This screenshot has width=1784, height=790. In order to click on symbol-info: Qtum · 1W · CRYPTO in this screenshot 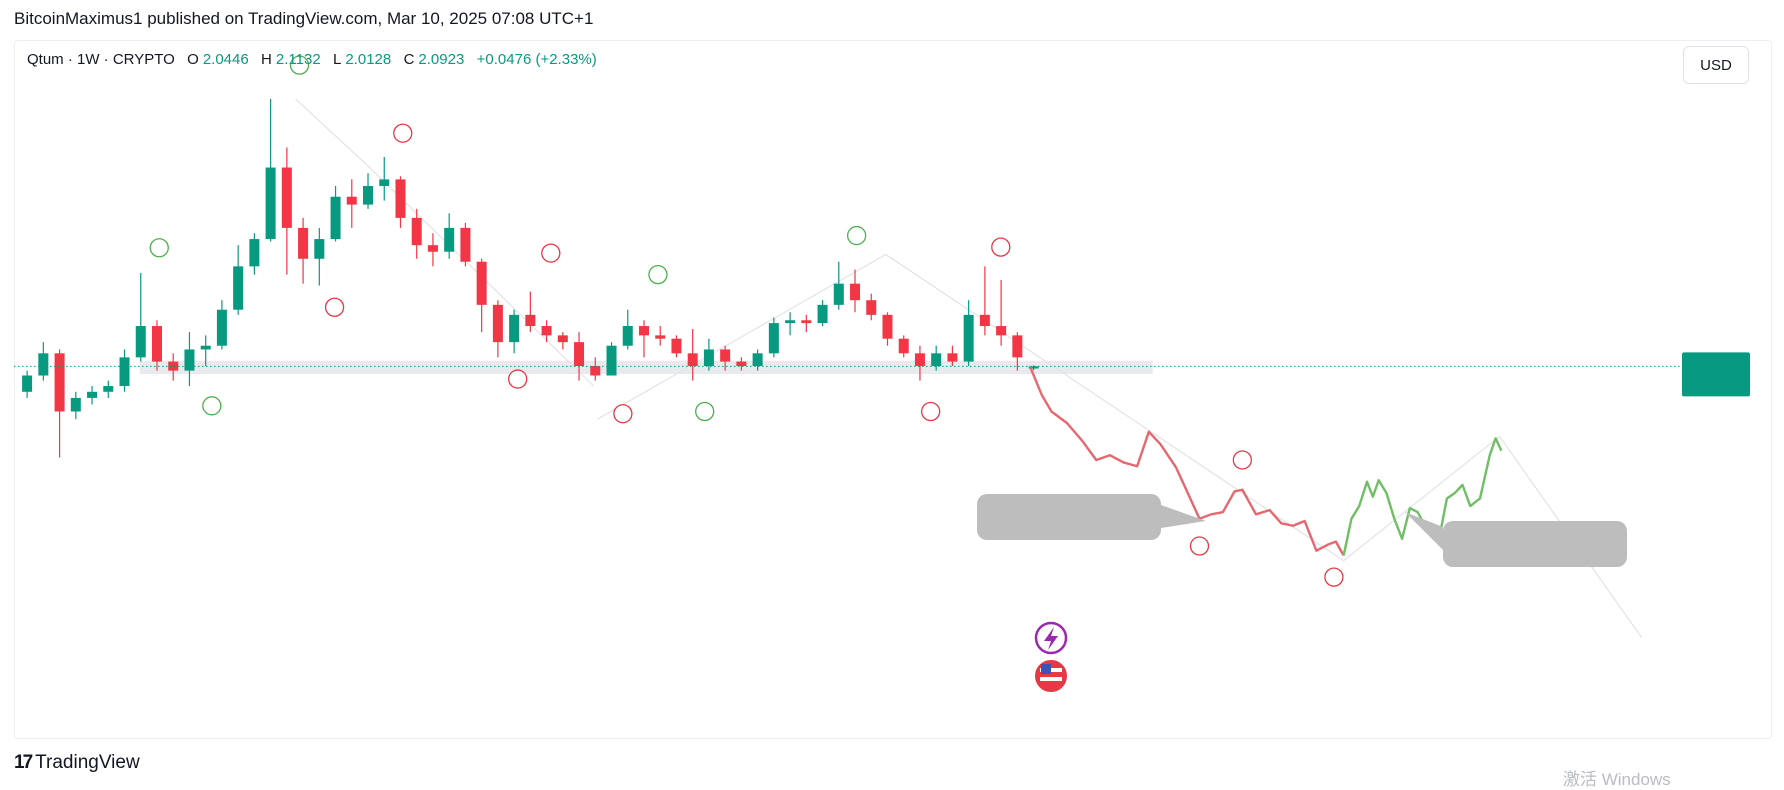, I will do `click(101, 59)`.